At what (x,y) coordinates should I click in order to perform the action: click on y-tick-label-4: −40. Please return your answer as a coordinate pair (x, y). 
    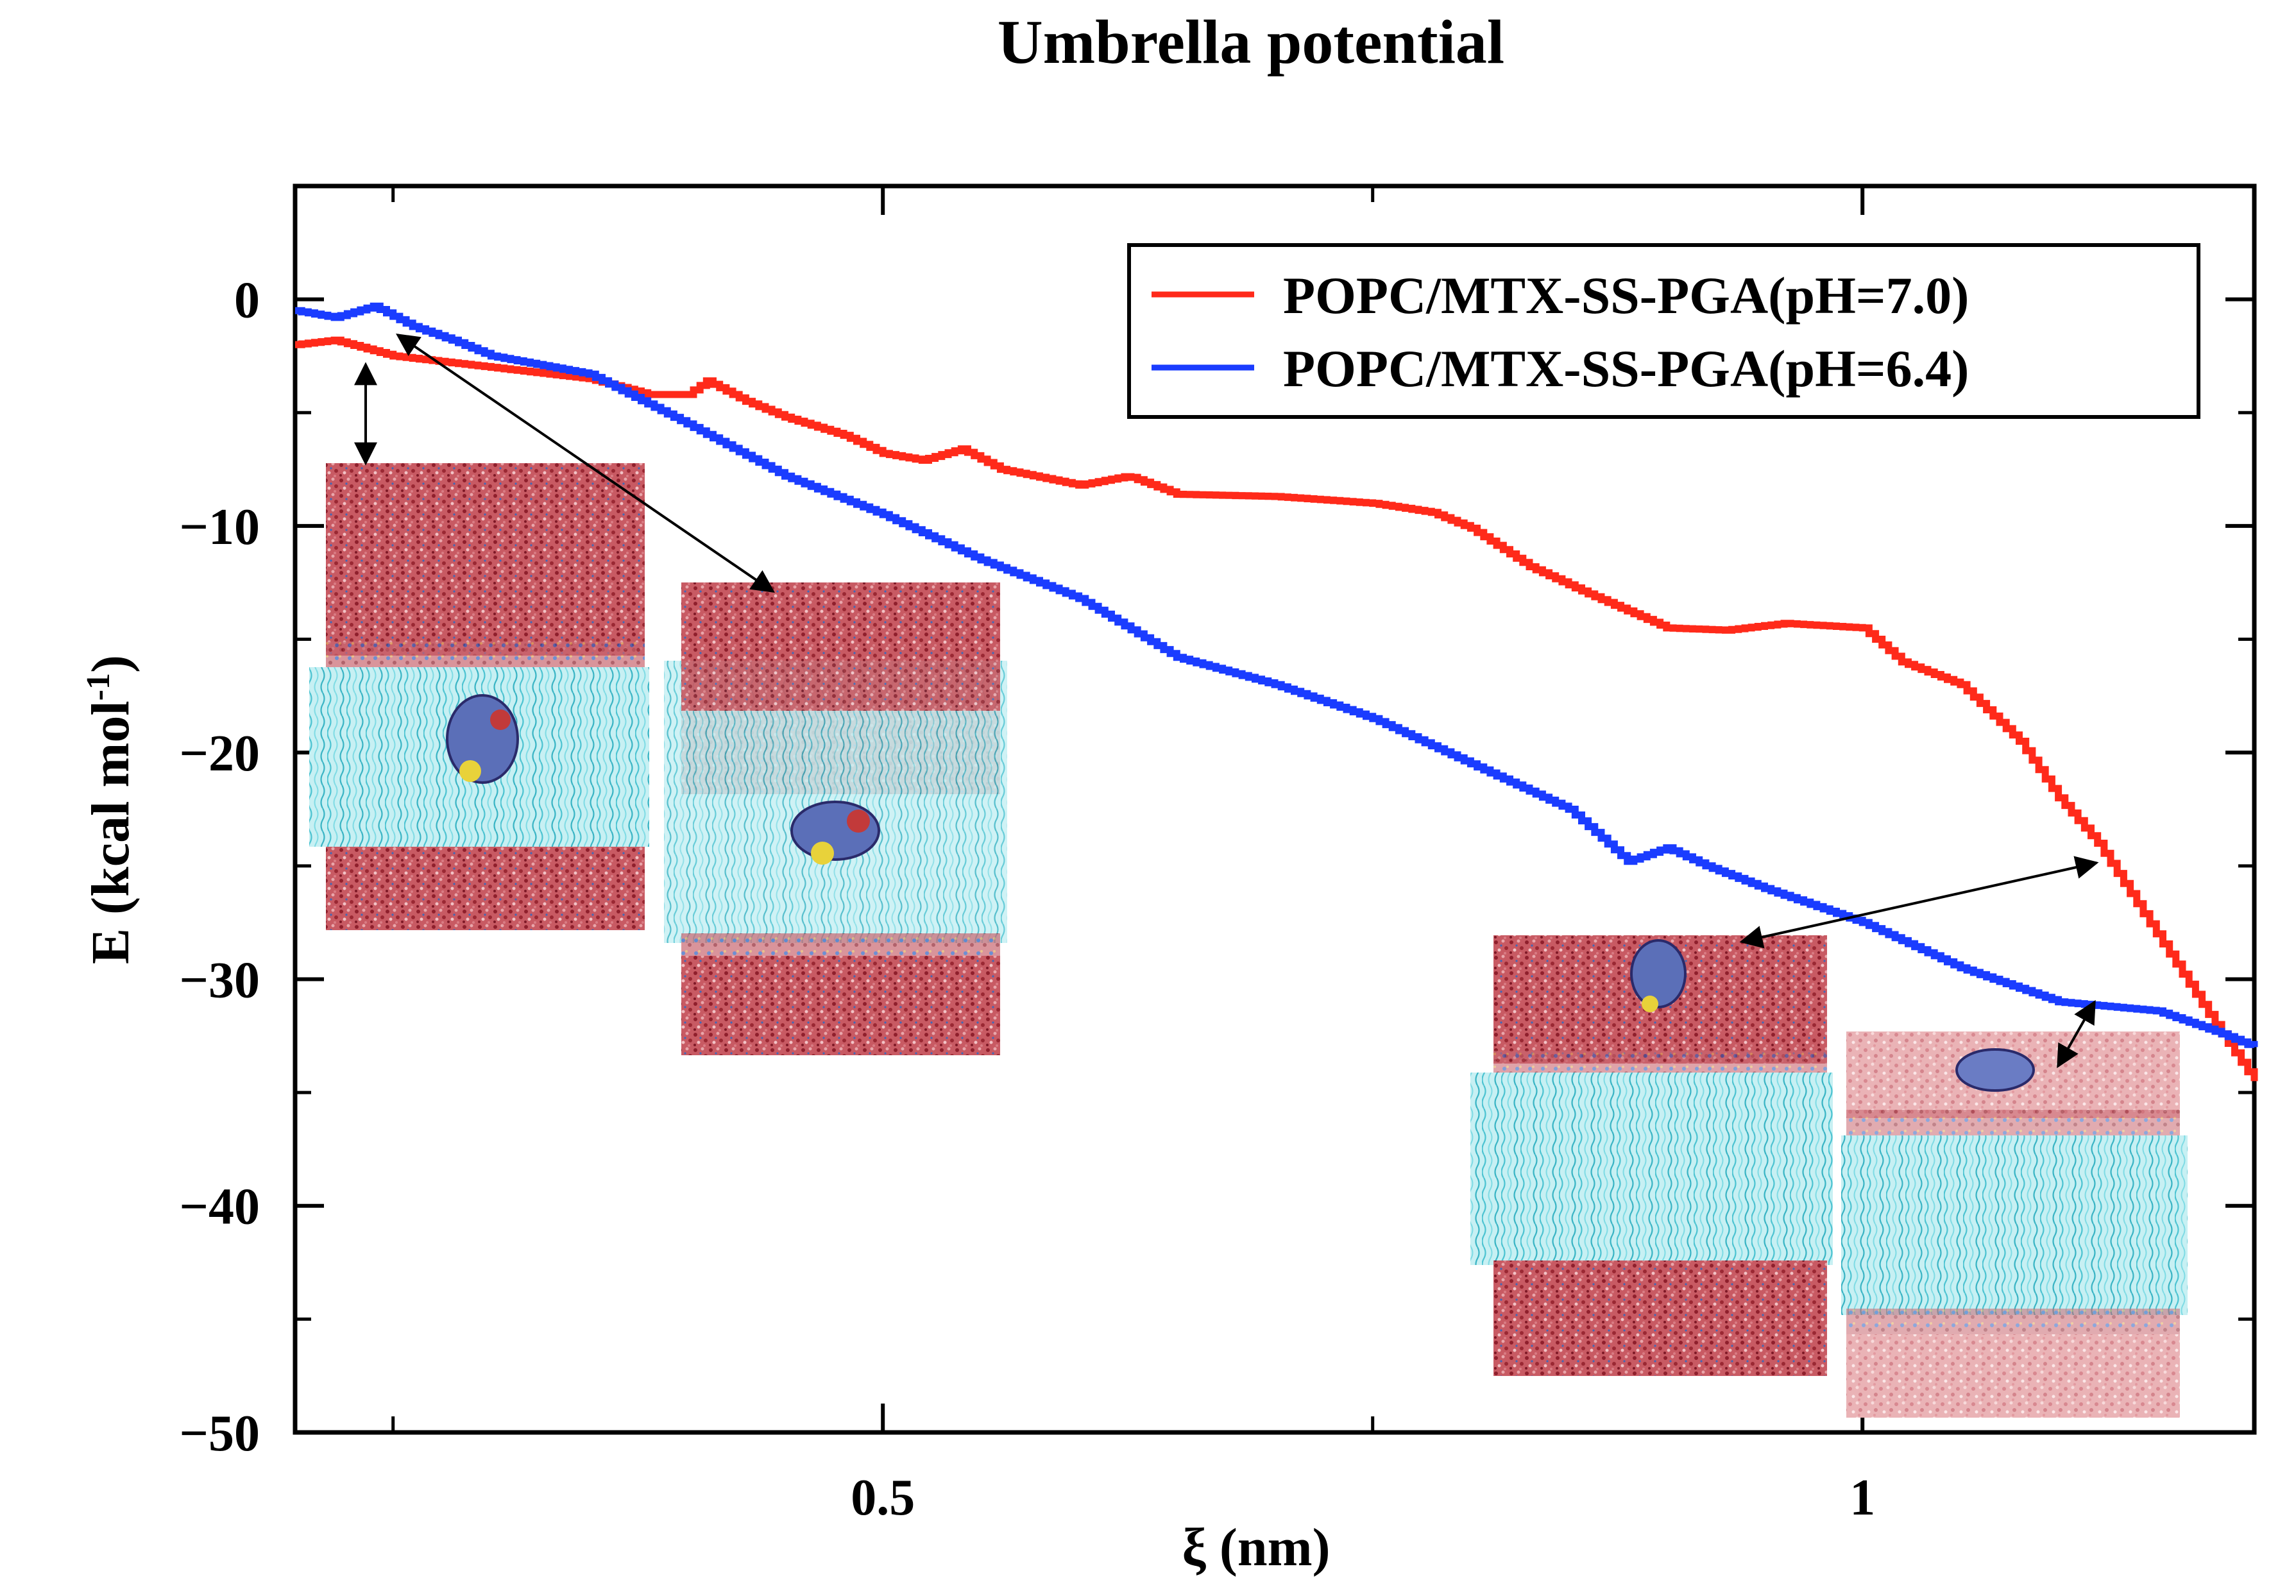
    Looking at the image, I should click on (219, 1207).